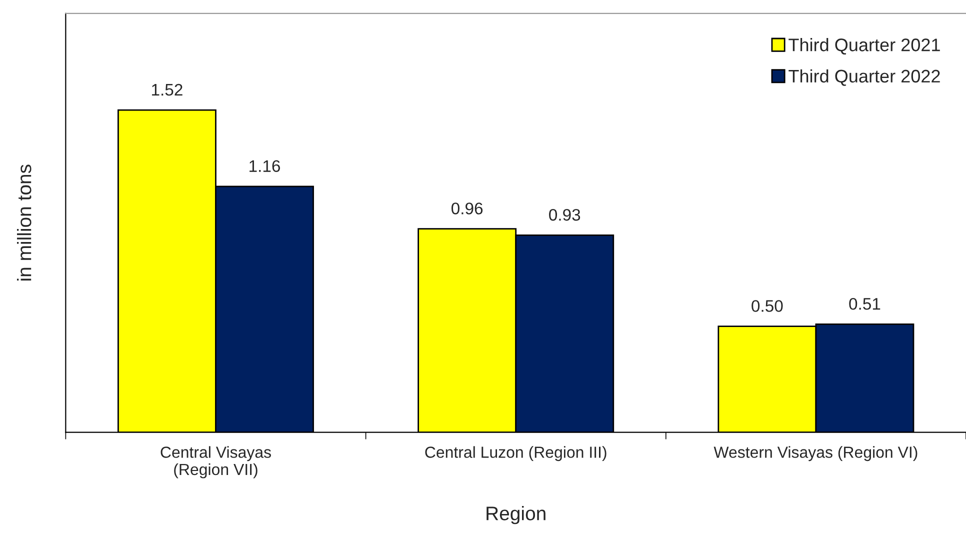  Describe the element at coordinates (864, 77) in the screenshot. I see `legend-label: Third Quarter 2022` at that location.